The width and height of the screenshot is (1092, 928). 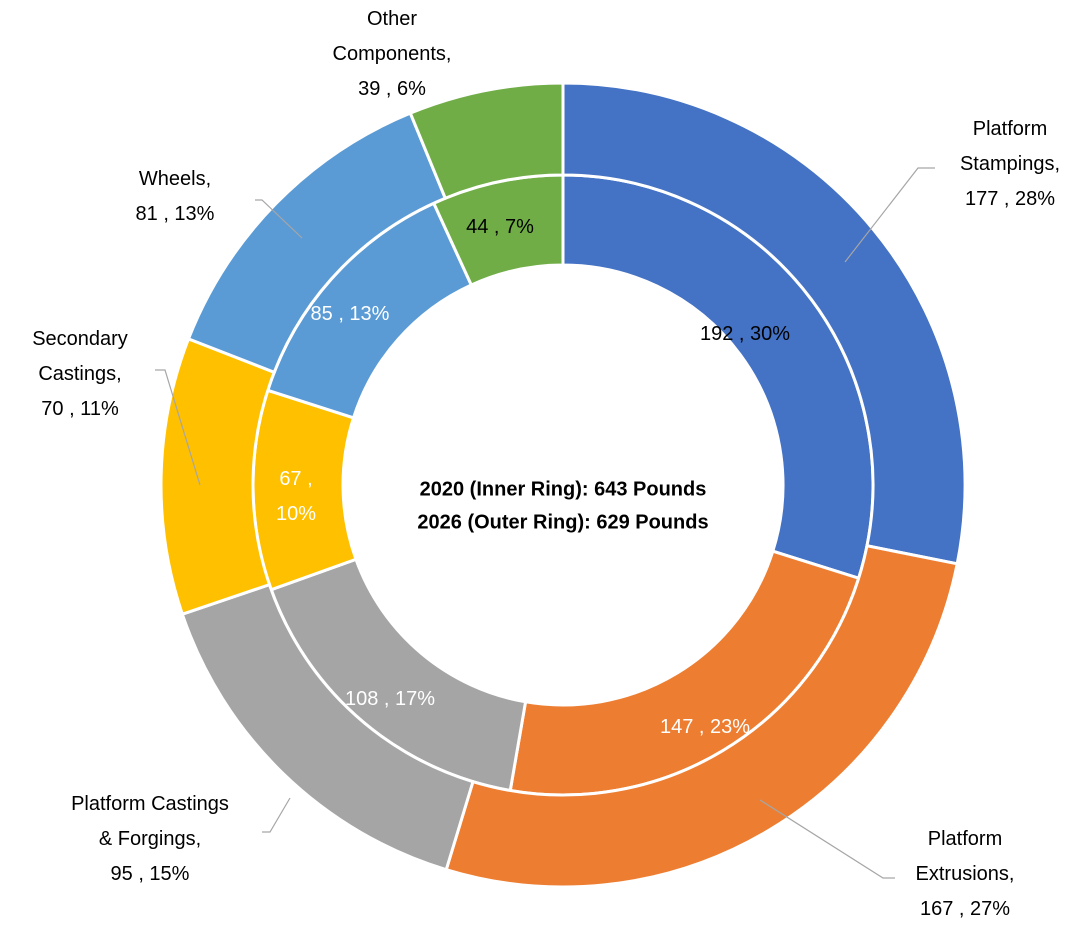 I want to click on data-label: 85 , 13%, so click(x=350, y=314).